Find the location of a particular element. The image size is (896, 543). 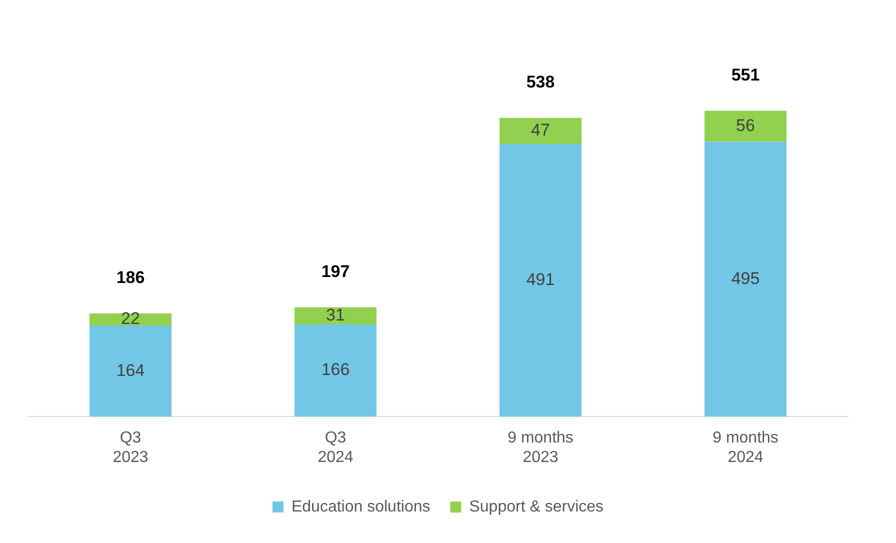

data-label: 495 is located at coordinates (745, 278).